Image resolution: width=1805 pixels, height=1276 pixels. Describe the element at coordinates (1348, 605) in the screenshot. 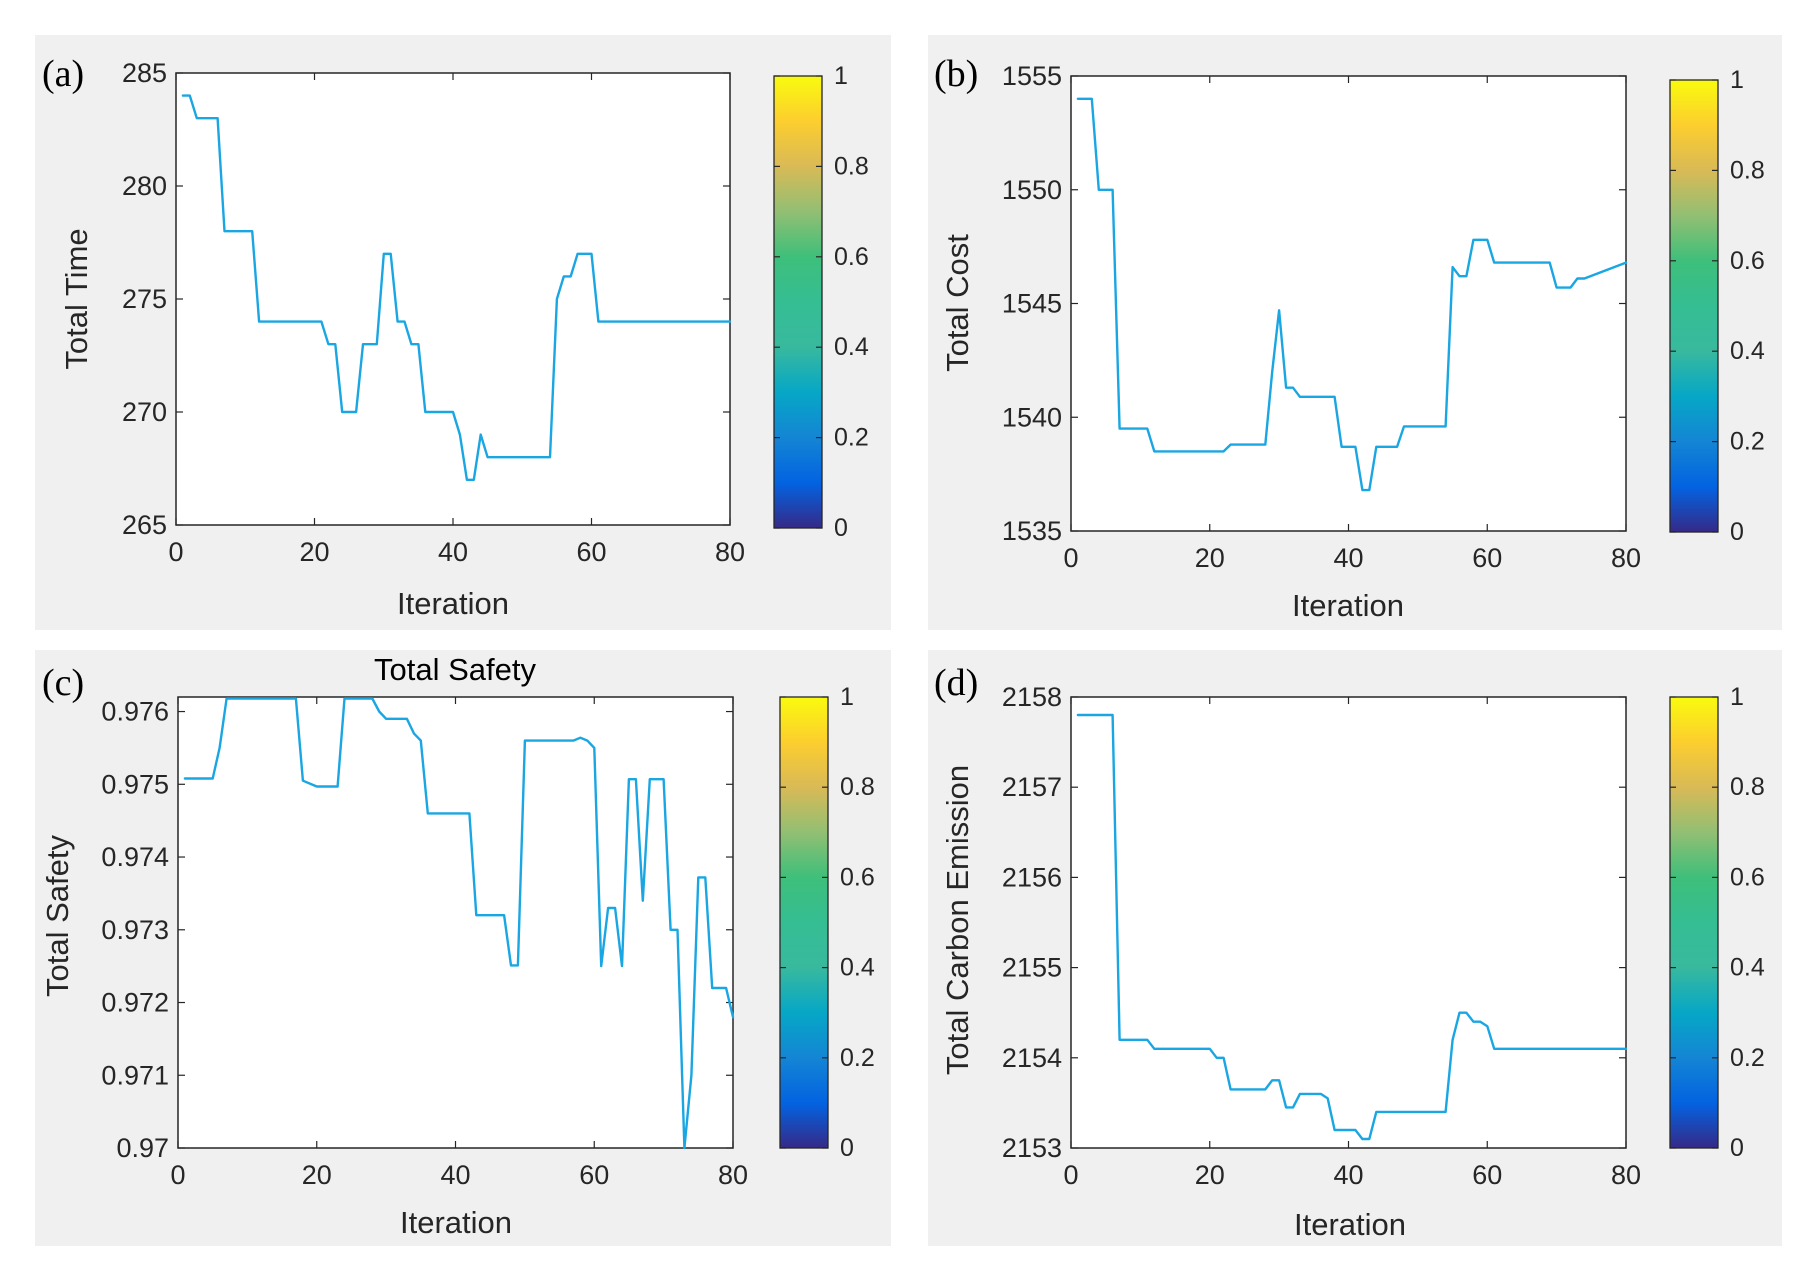

I see `panel-b-xlabel: Iteration` at that location.